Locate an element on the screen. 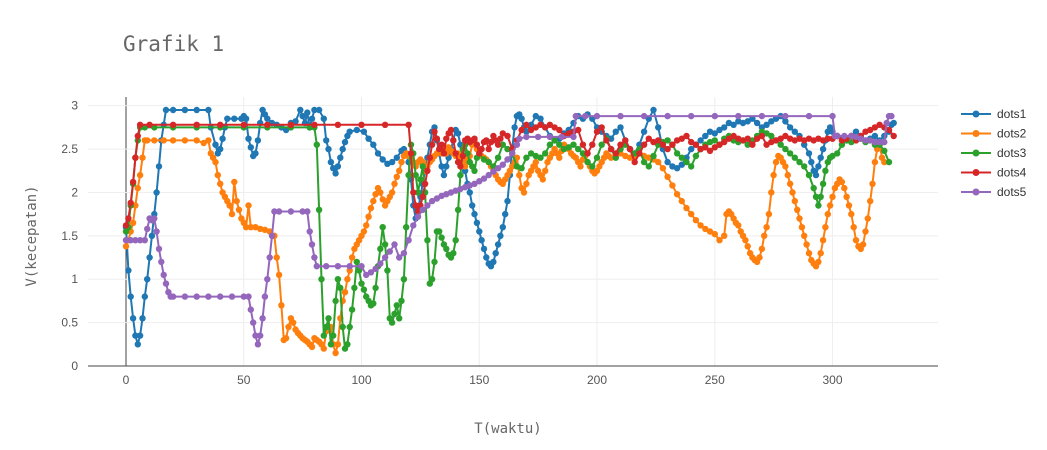  legend-item-dots4: dots4 is located at coordinates (994, 173).